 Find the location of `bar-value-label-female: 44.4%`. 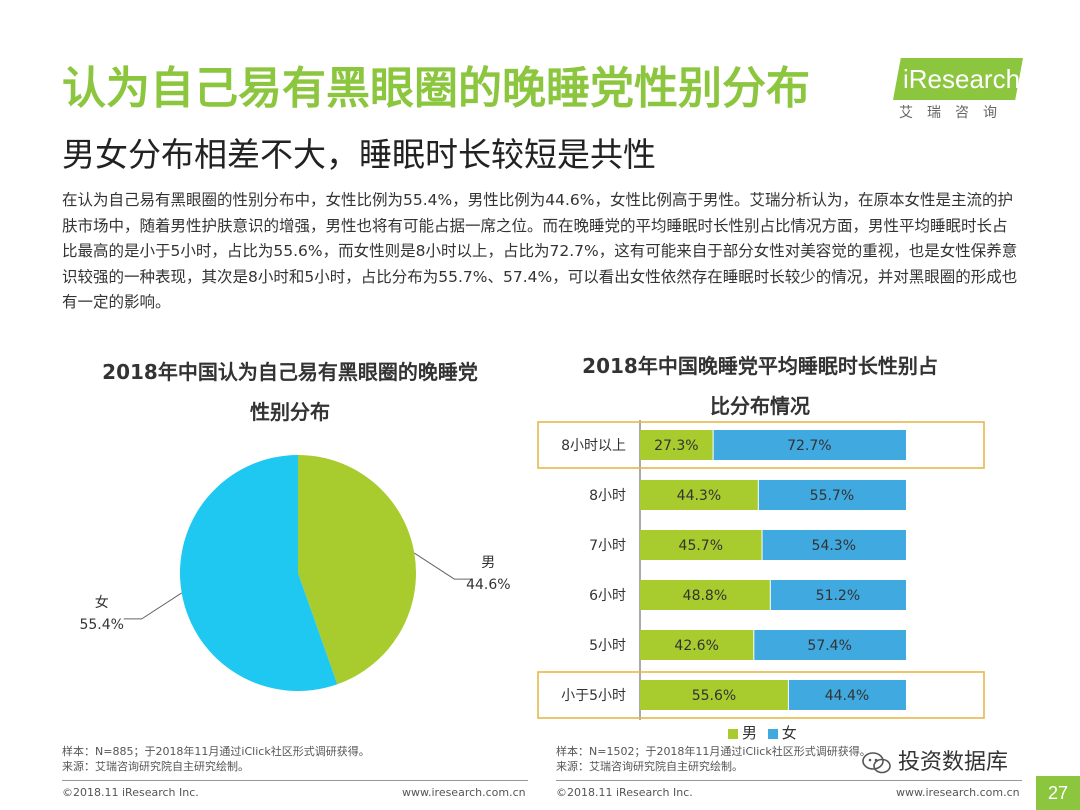

bar-value-label-female: 44.4% is located at coordinates (847, 696).